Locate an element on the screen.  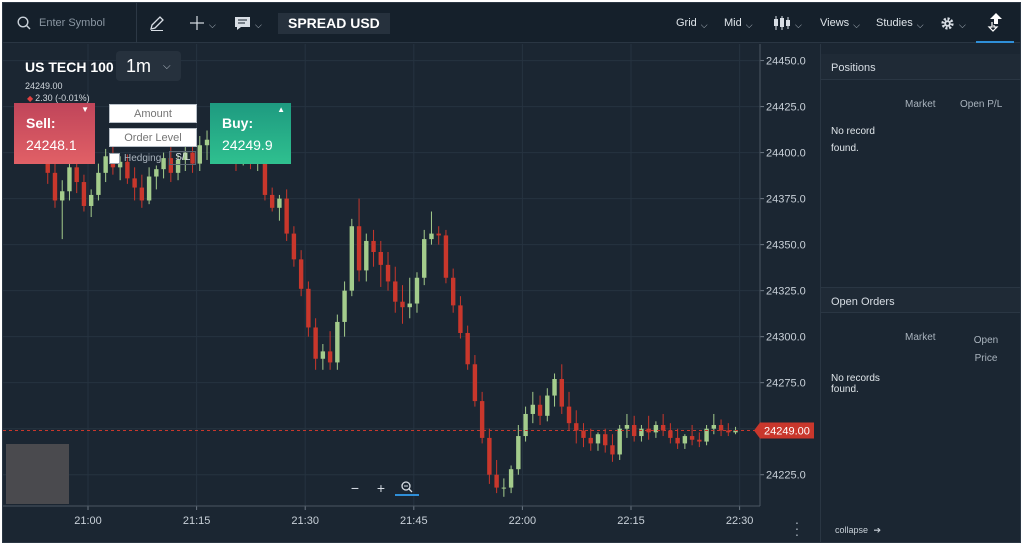
zoom-in-icon: + is located at coordinates (381, 488).